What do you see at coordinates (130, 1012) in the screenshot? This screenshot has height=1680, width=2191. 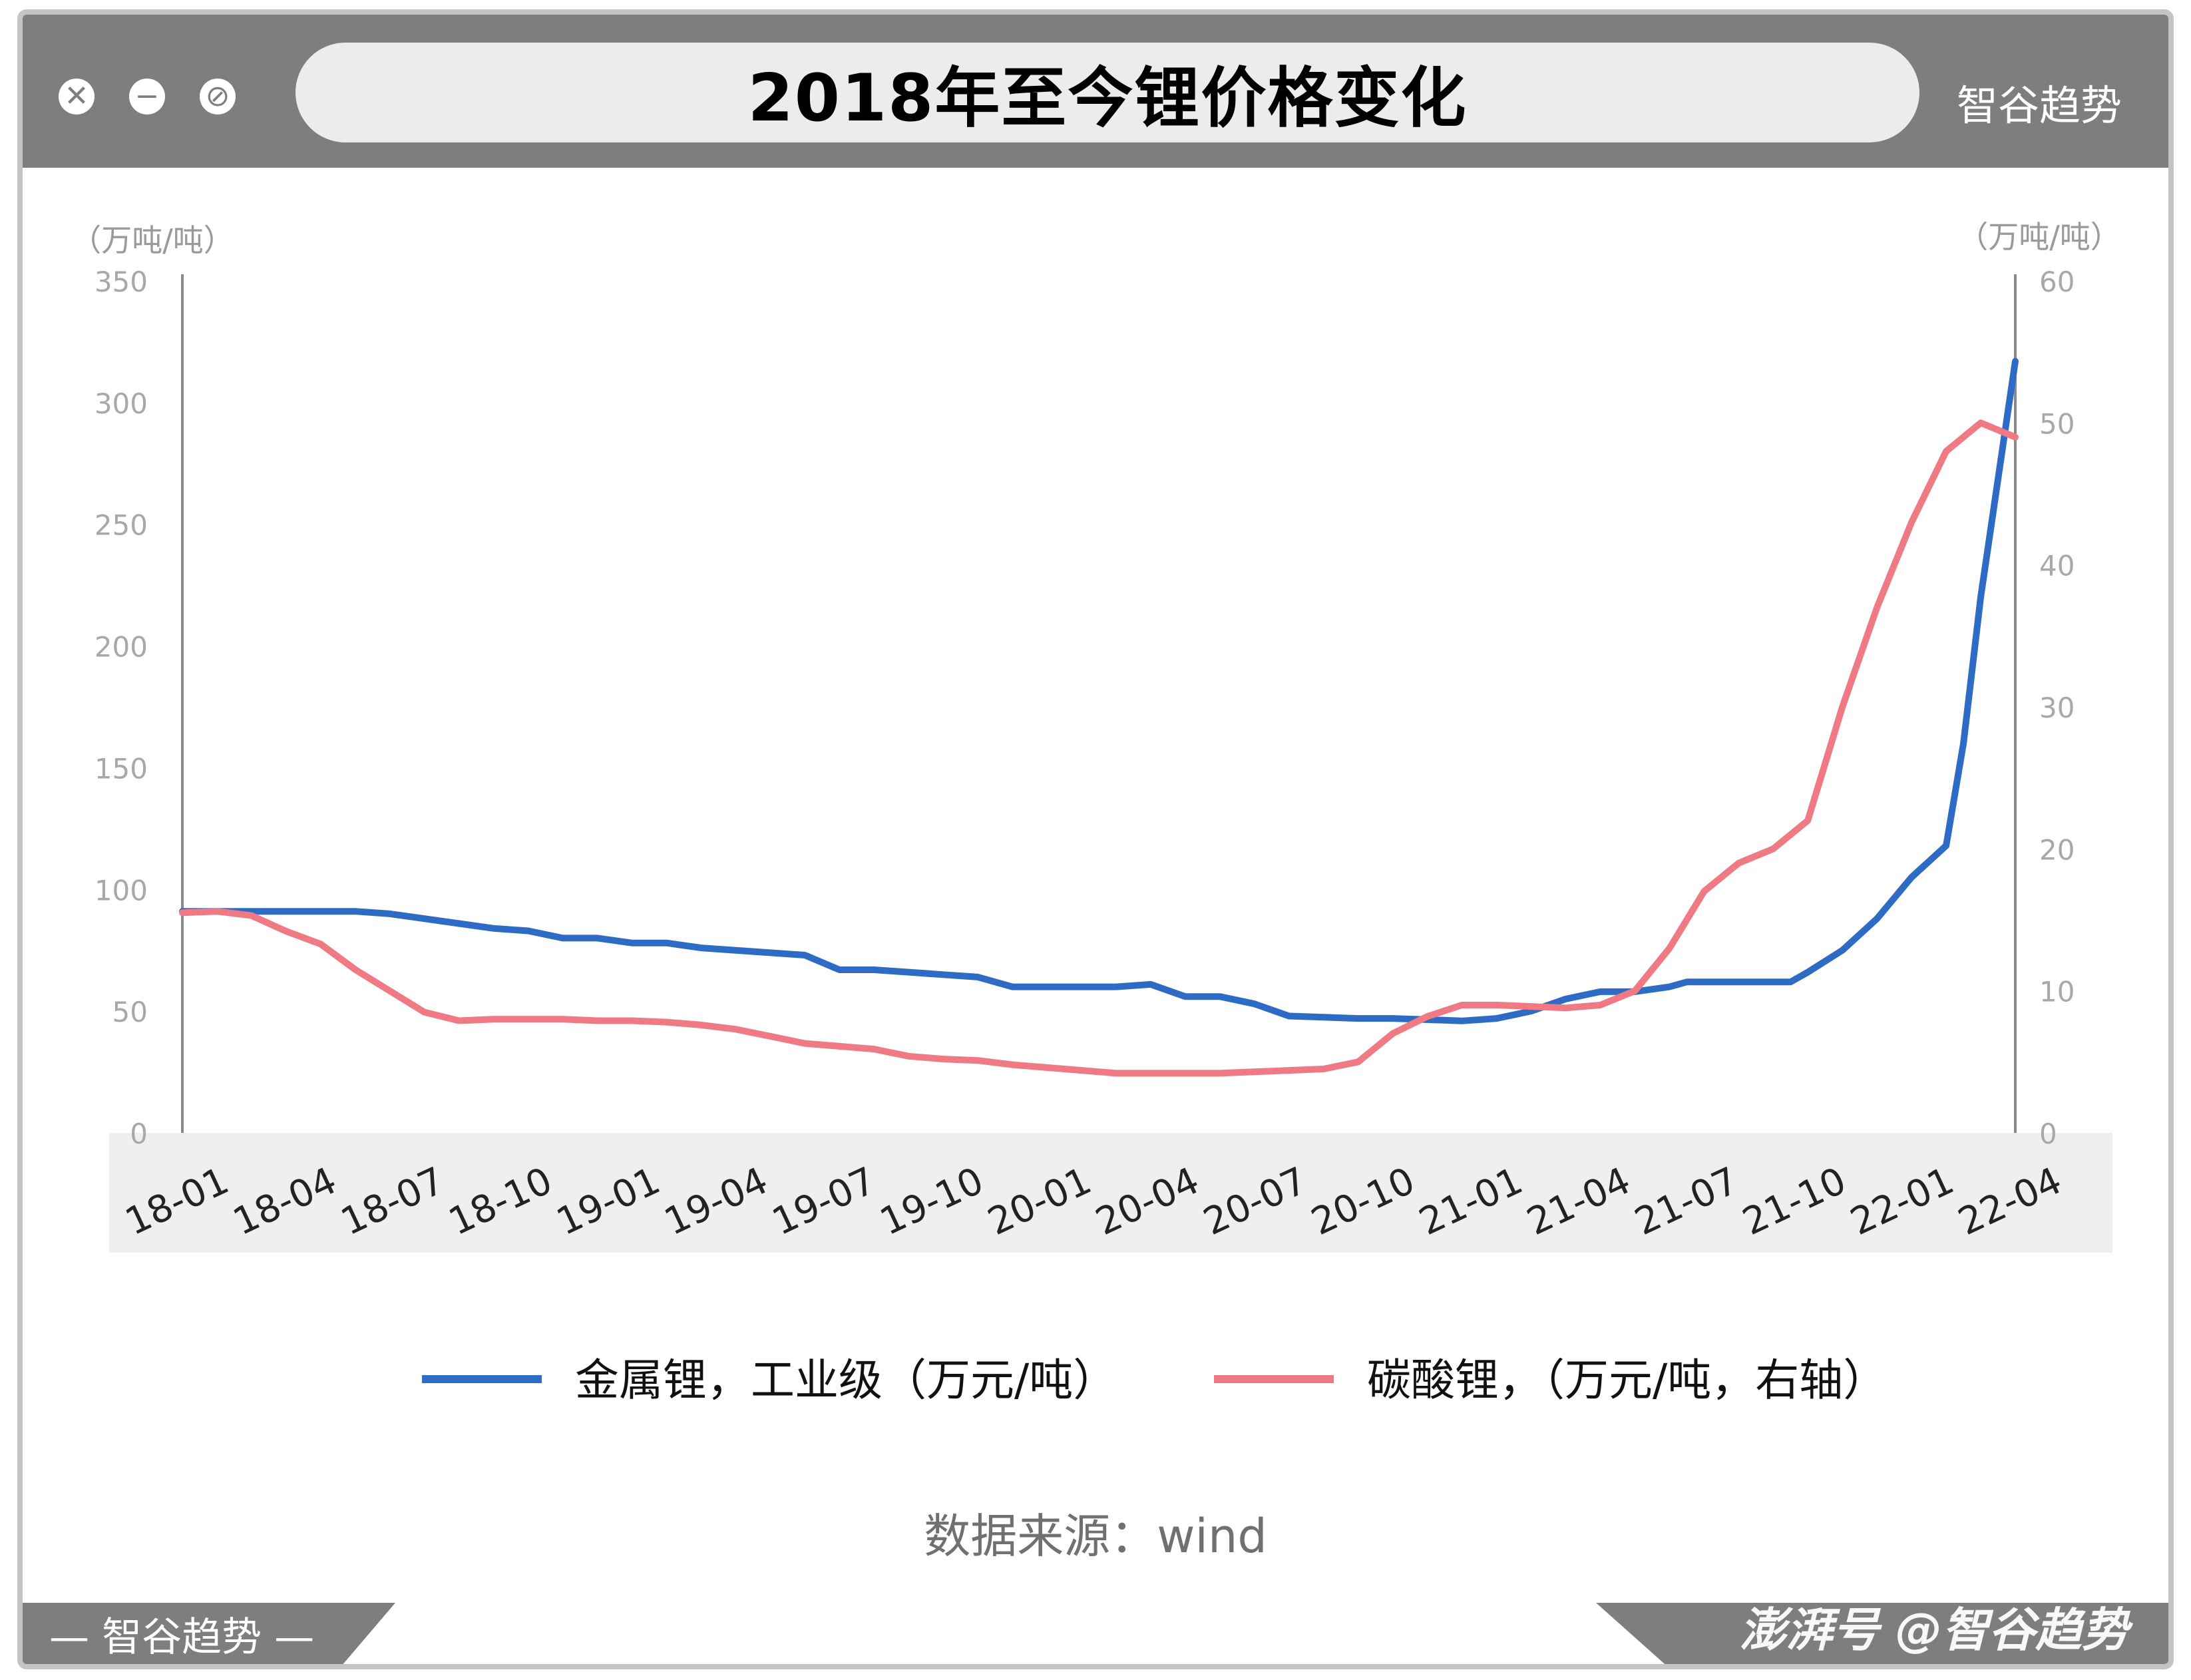 I see `left-tick-label: 50` at bounding box center [130, 1012].